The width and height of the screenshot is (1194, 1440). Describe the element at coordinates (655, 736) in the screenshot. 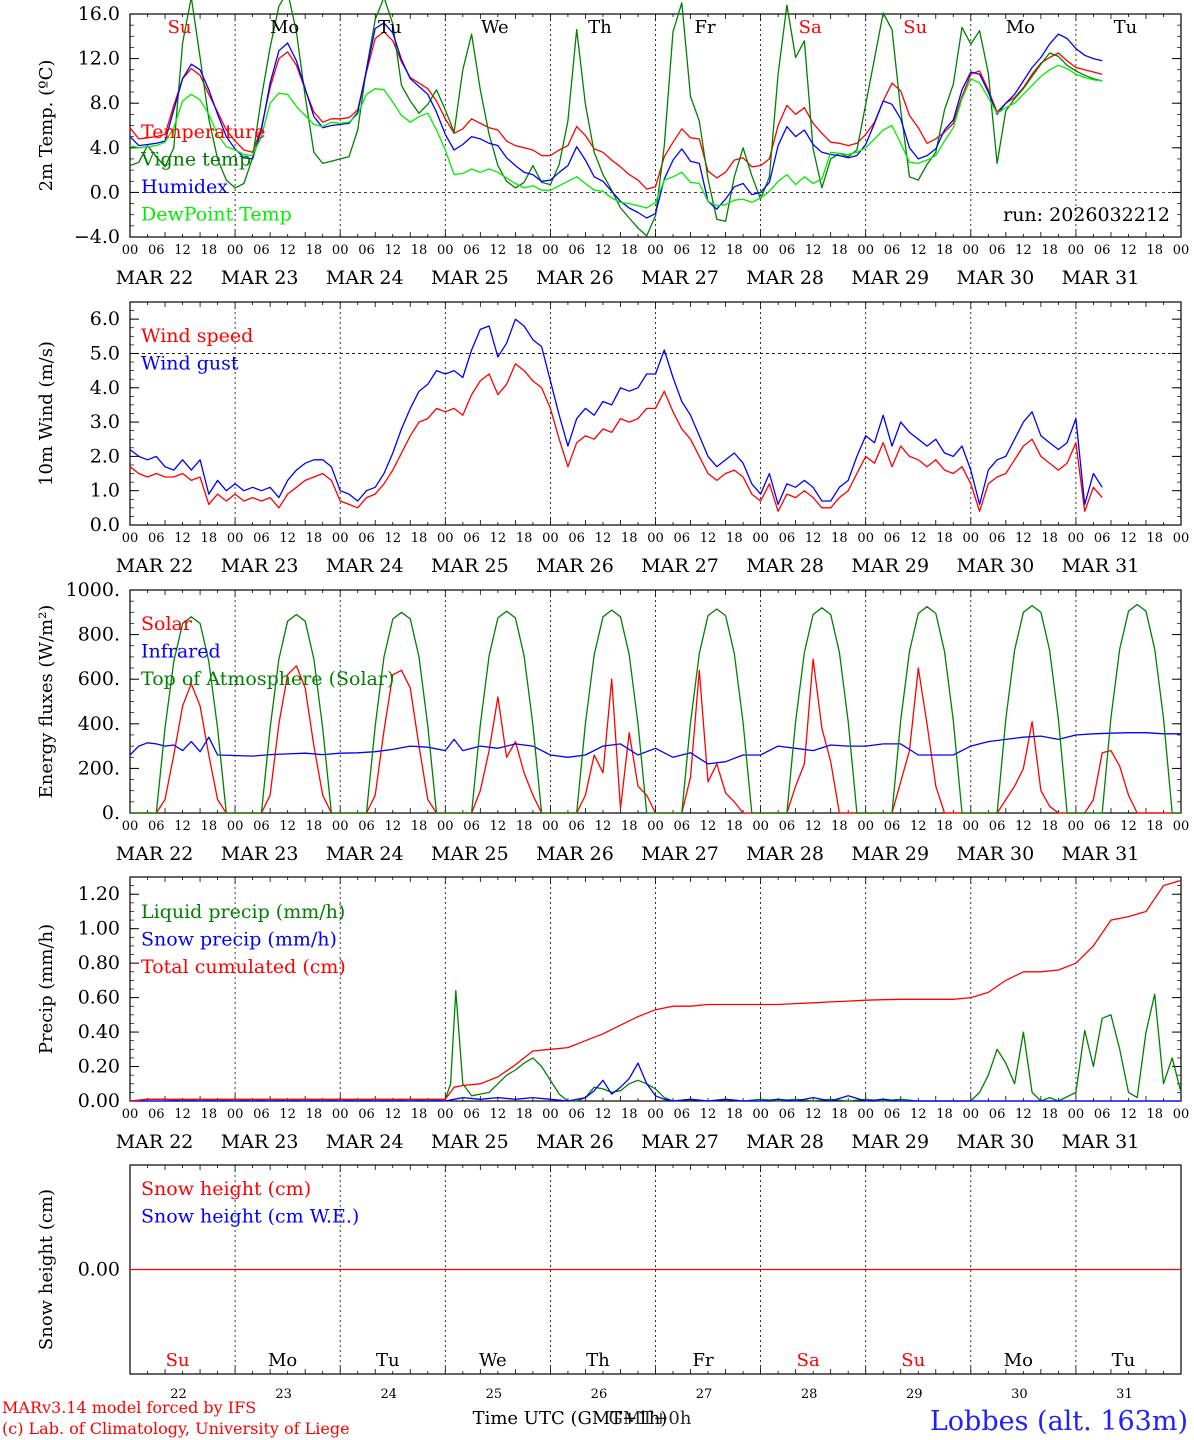

I see `series-line-solar` at that location.